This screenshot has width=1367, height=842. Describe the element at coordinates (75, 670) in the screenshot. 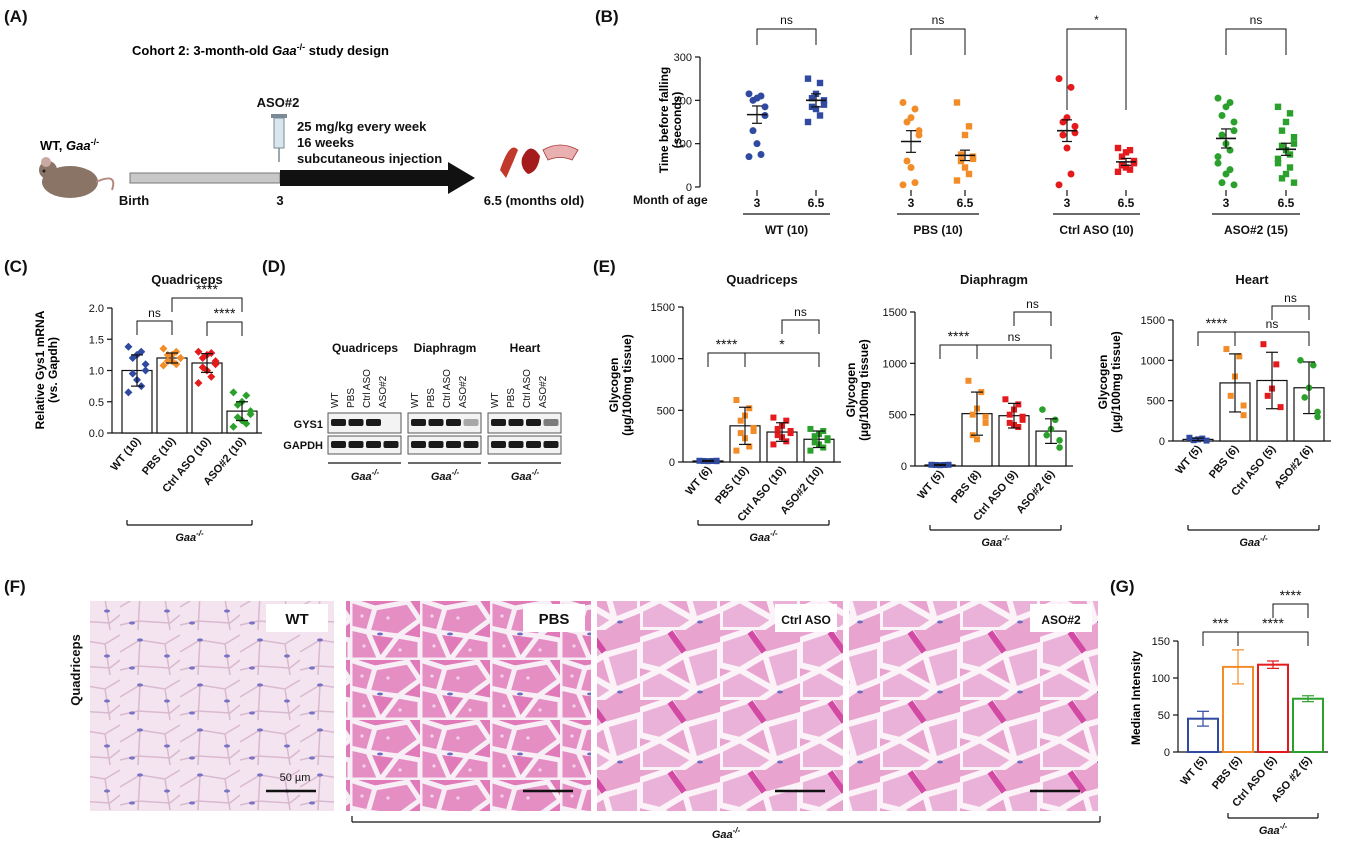

I see `histology-row-label: Quadriceps` at that location.